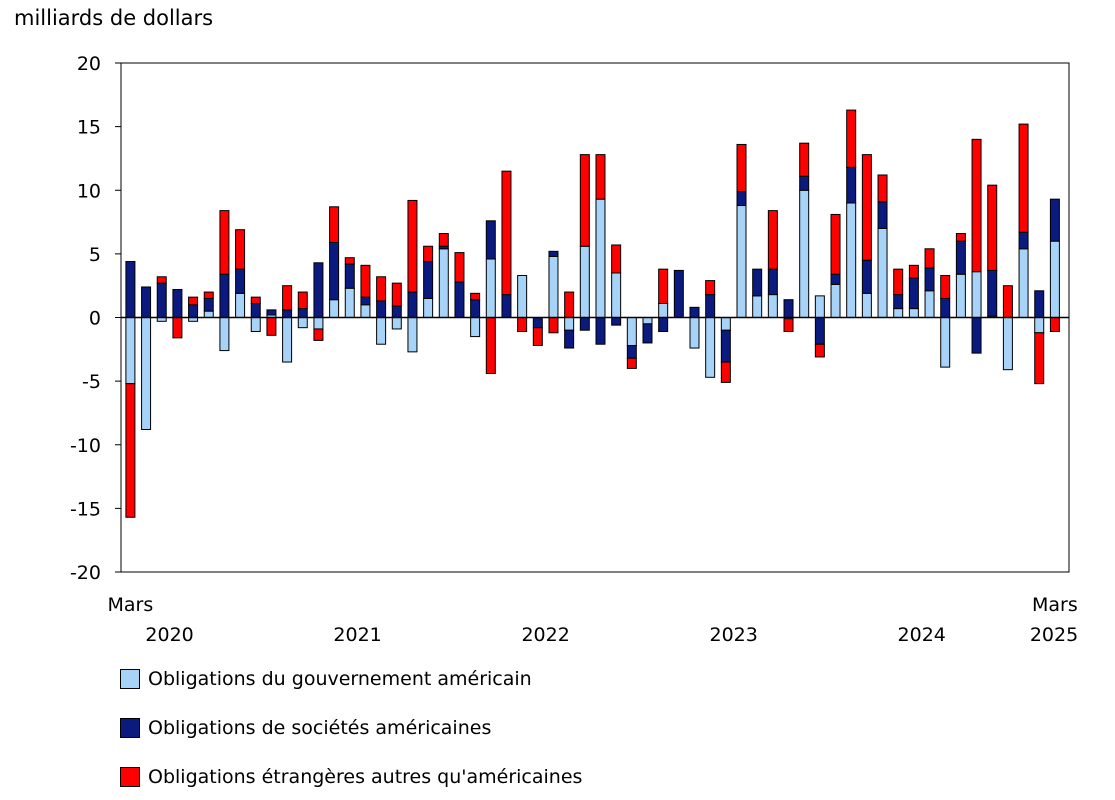 The width and height of the screenshot is (1115, 800). What do you see at coordinates (85, 573) in the screenshot?
I see `y-tick-label: -20` at bounding box center [85, 573].